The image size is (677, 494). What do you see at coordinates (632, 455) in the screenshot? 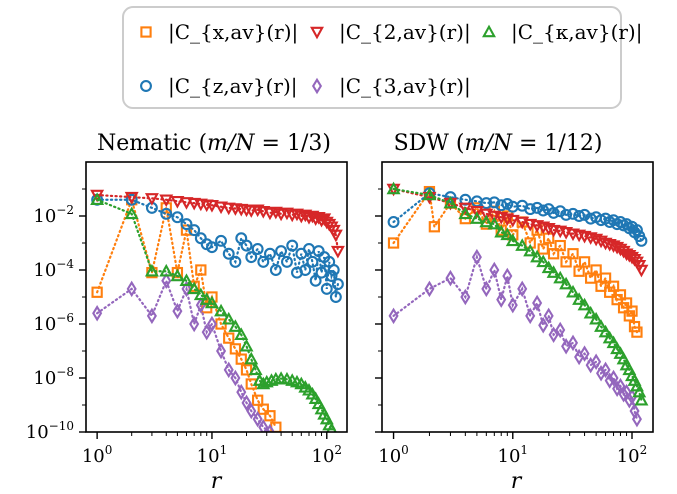
I see `x-tick-label: 10²` at bounding box center [632, 455].